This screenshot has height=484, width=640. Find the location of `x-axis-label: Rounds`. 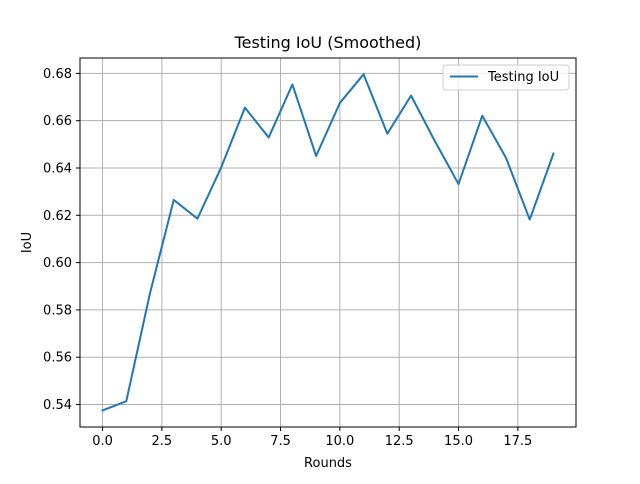

x-axis-label: Rounds is located at coordinates (328, 463).